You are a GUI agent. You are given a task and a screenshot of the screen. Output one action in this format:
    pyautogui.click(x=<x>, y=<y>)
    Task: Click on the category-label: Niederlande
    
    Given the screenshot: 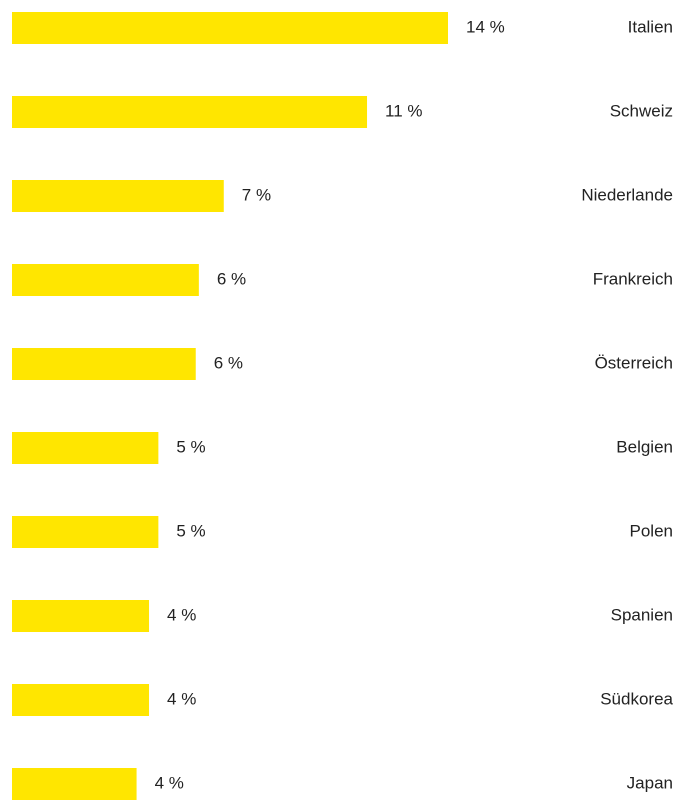 What is the action you would take?
    pyautogui.click(x=627, y=194)
    